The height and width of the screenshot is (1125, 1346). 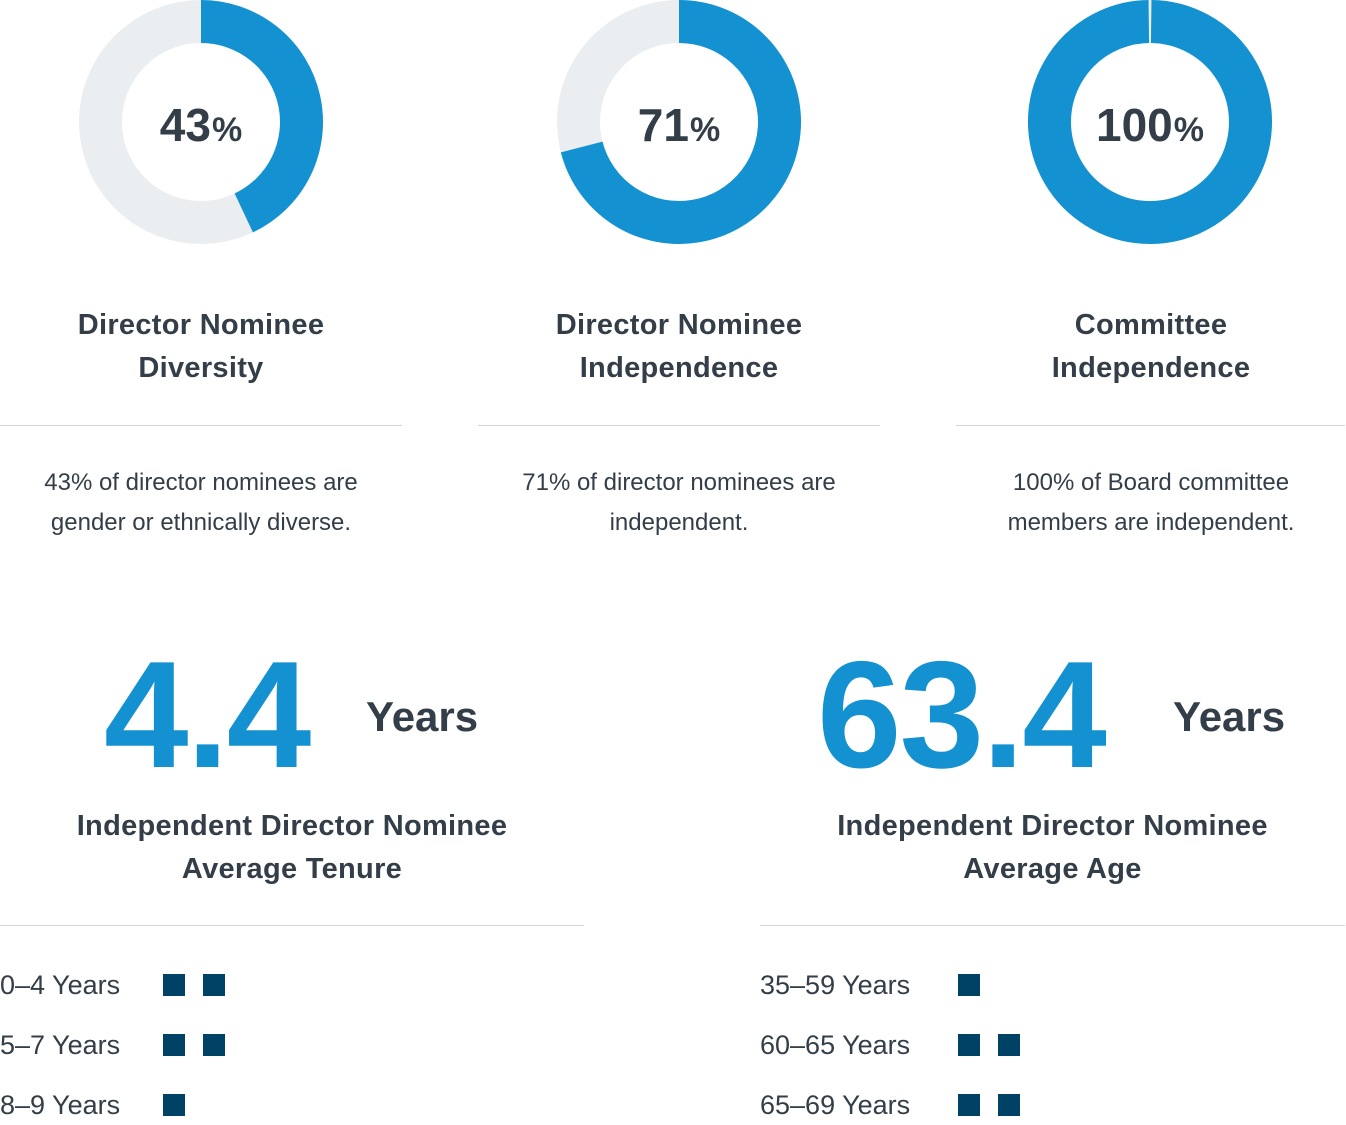 What do you see at coordinates (962, 715) in the screenshot?
I see `age-number: 63.4` at bounding box center [962, 715].